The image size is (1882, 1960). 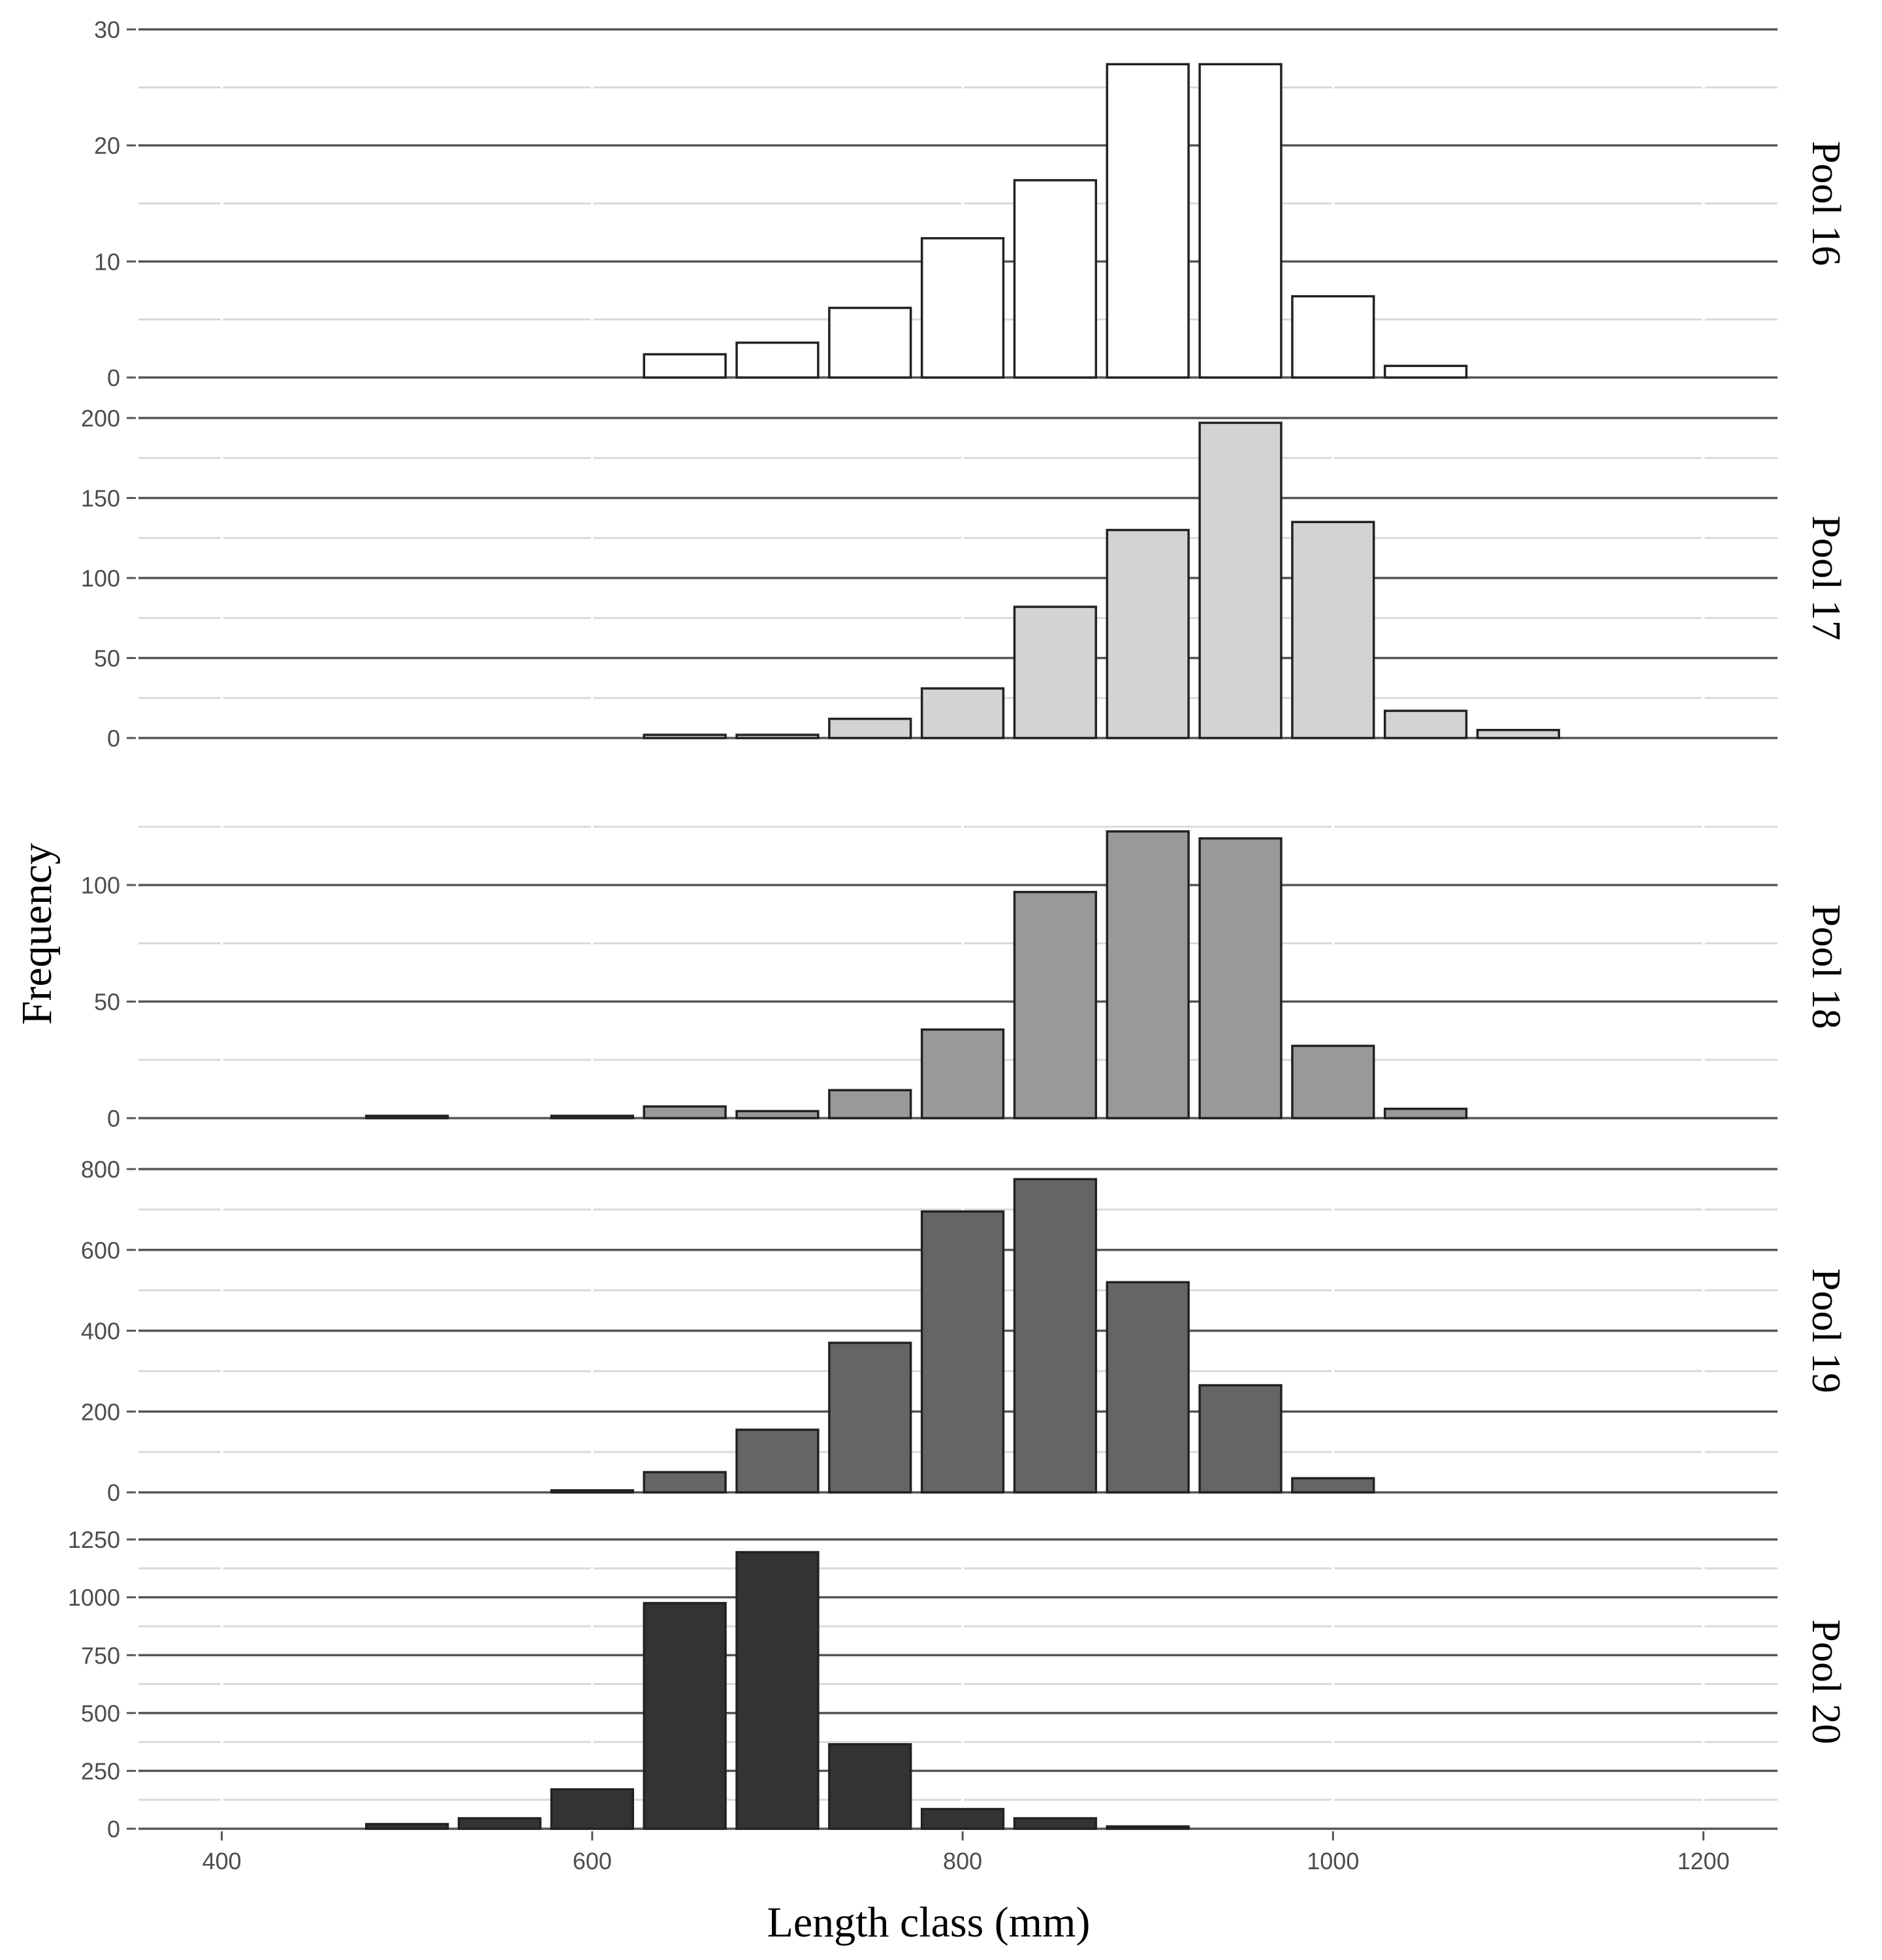 I want to click on y-tick-label: 800, so click(x=100, y=1169).